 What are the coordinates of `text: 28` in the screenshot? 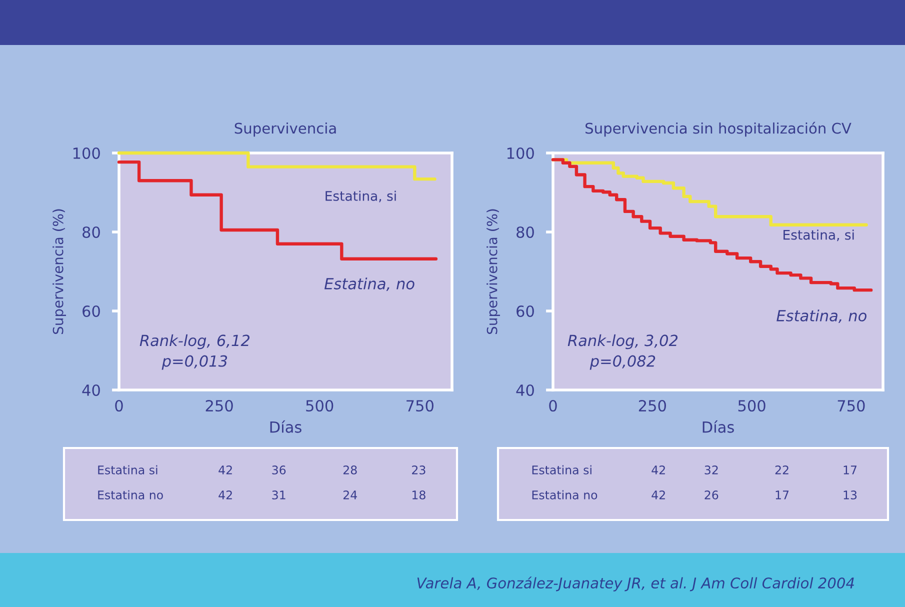 It's located at (350, 469).